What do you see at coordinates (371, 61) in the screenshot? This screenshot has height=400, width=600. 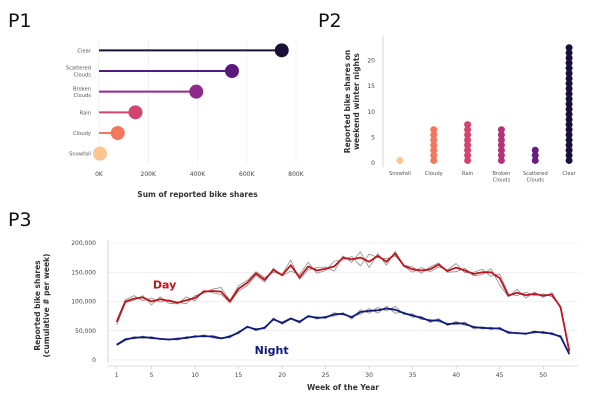 I see `p2-y-tick-label: 20` at bounding box center [371, 61].